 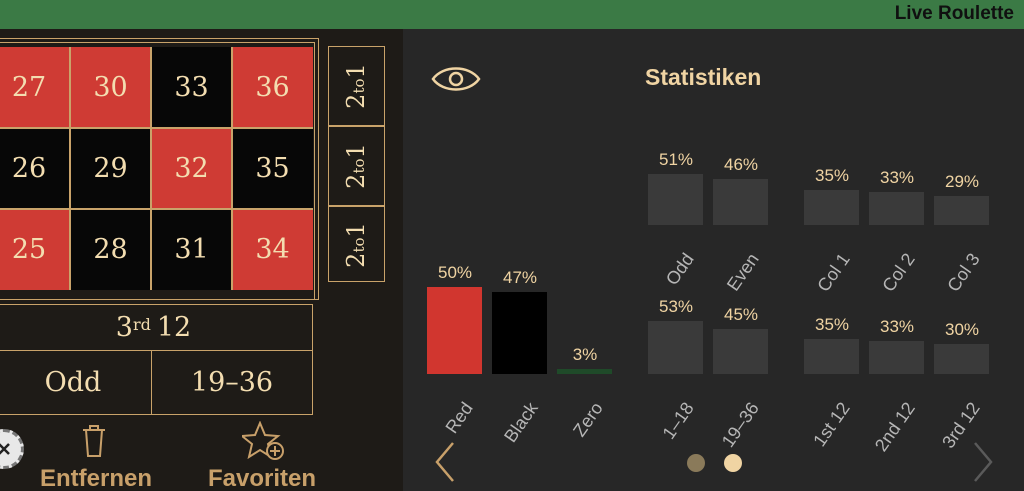 I want to click on bar-odd, so click(x=675, y=199).